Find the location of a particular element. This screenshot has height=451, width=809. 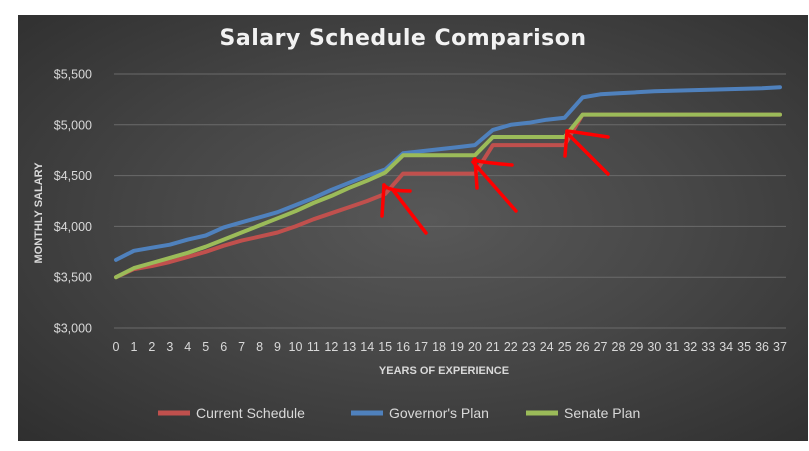

y-axis-title: MONTHLY SALARY is located at coordinates (39, 213).